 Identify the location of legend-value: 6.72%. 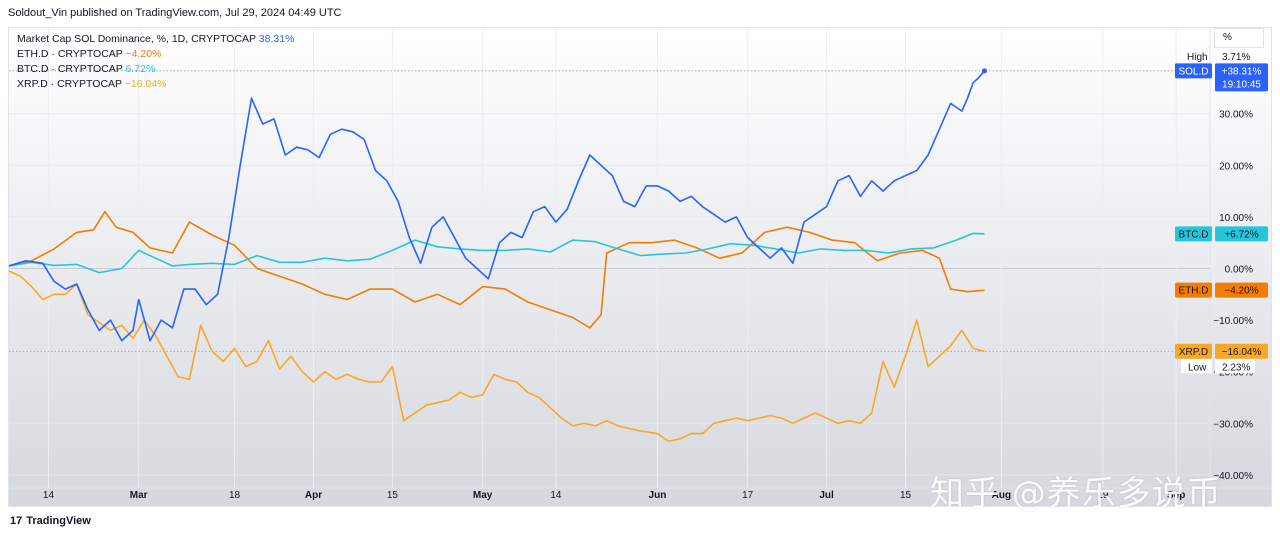
(140, 69).